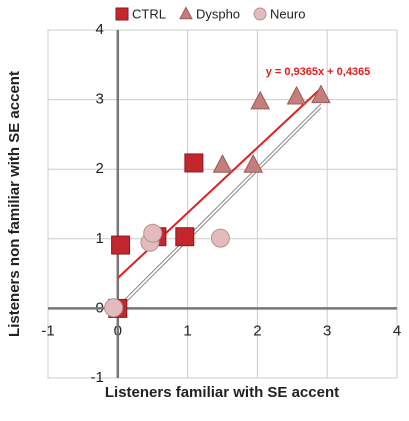 The image size is (409, 421). I want to click on x-tick-label: 2, so click(257, 330).